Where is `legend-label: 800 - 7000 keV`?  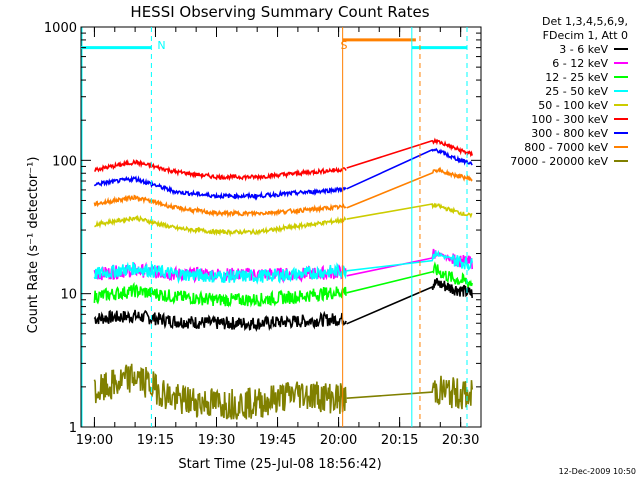
legend-label: 800 - 7000 keV is located at coordinates (566, 147).